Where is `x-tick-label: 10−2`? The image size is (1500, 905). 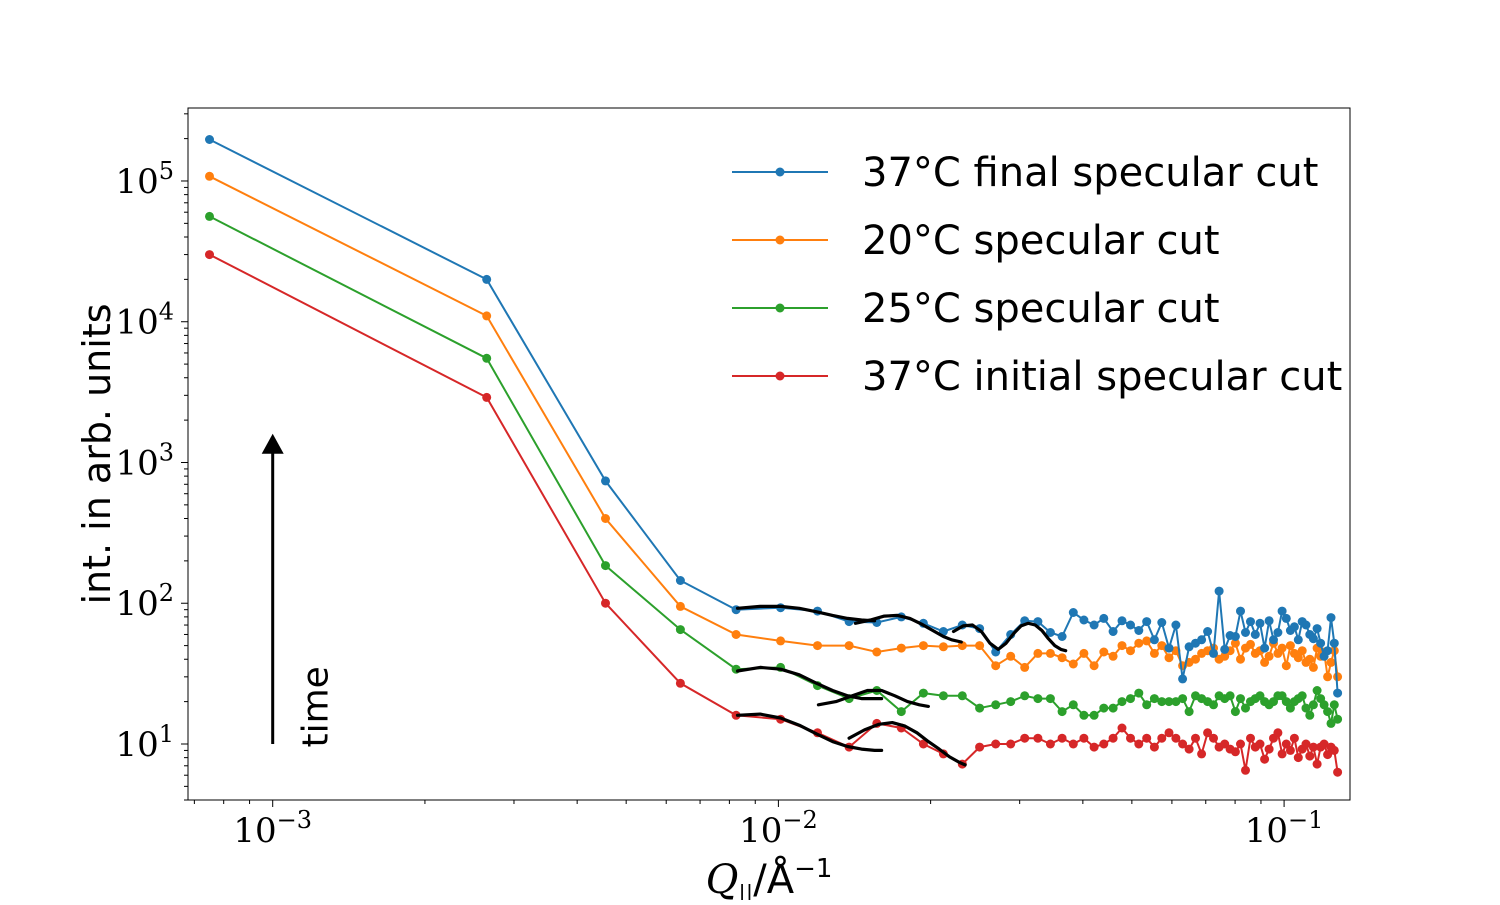 x-tick-label: 10−2 is located at coordinates (778, 828).